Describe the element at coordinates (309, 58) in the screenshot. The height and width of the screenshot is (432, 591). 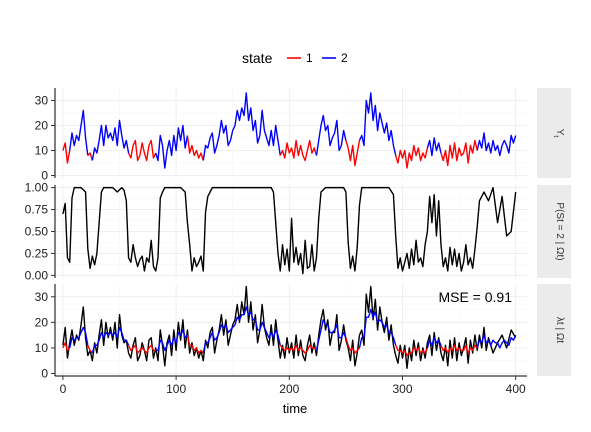
I see `legend-label-state-1: 1` at that location.